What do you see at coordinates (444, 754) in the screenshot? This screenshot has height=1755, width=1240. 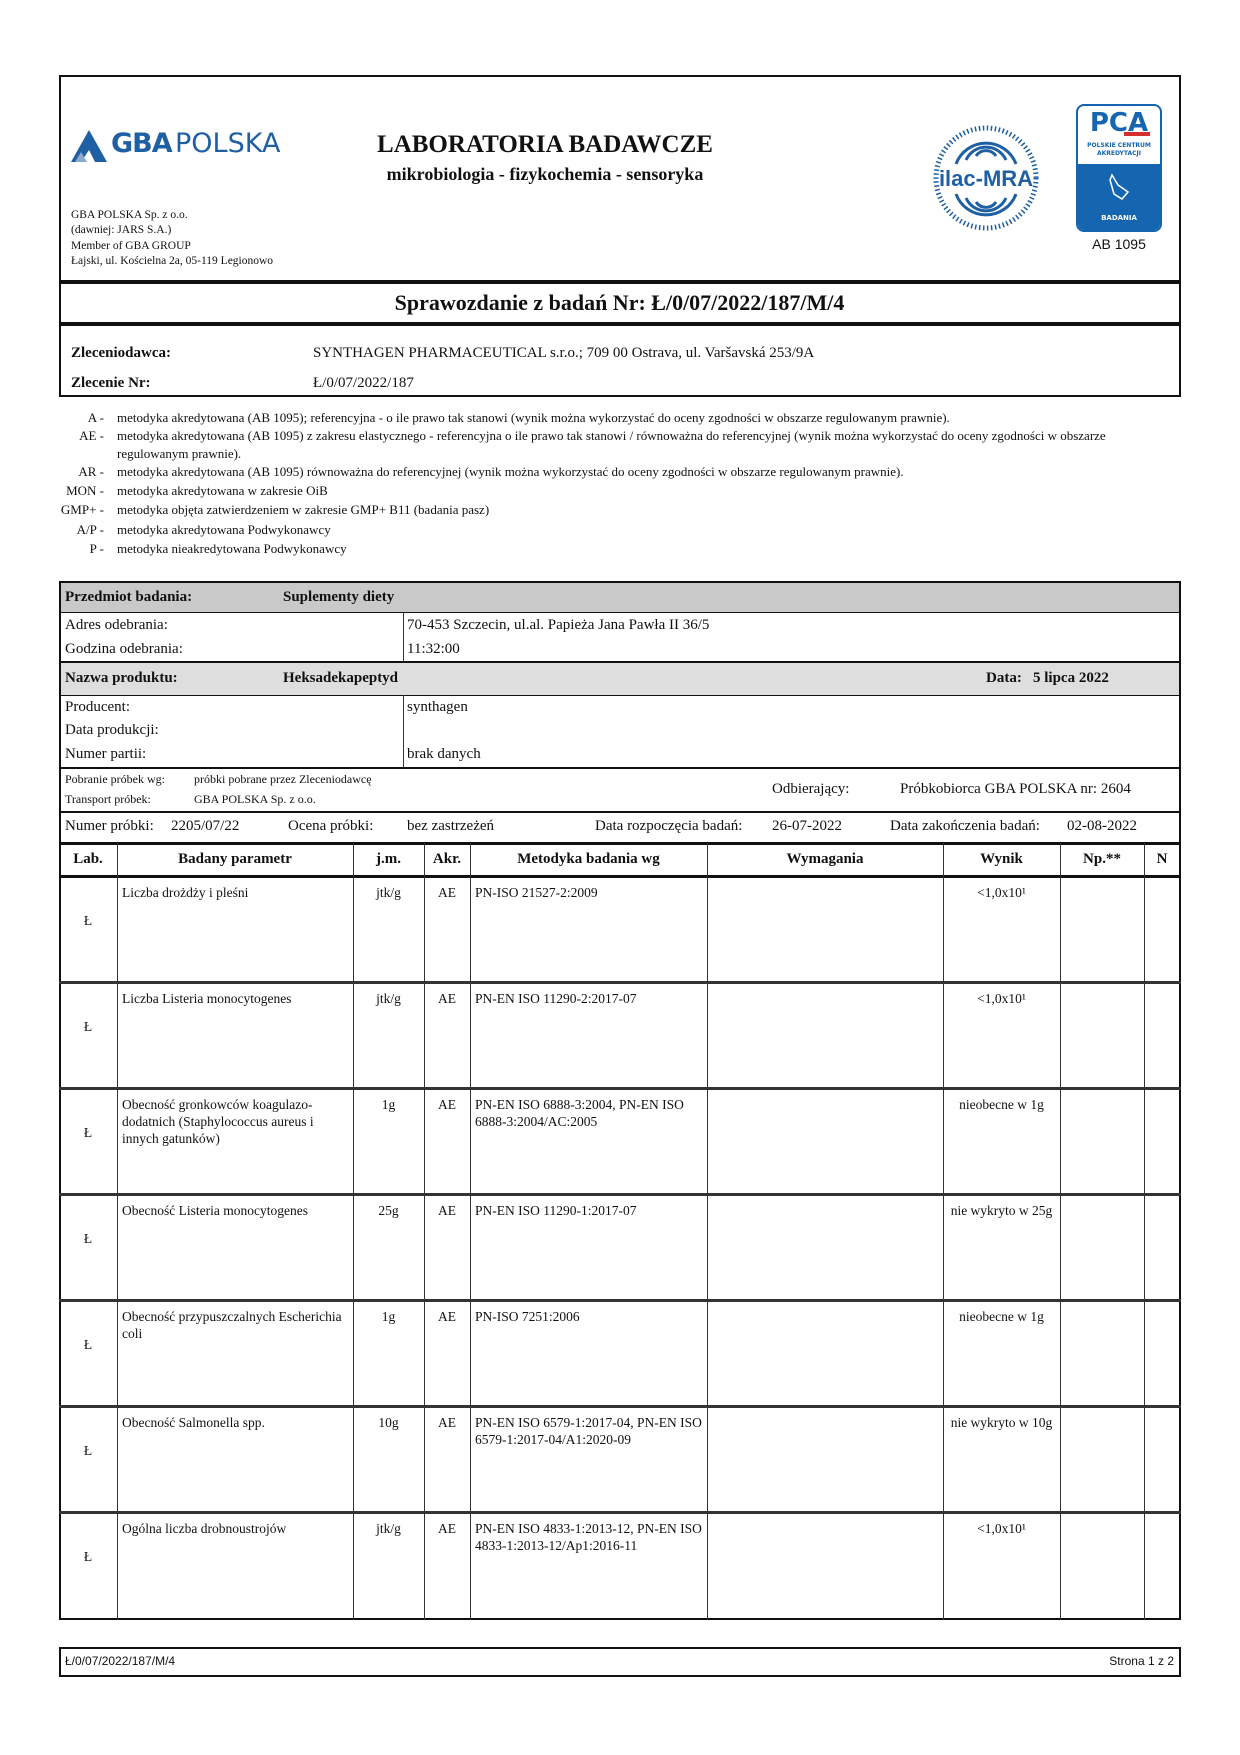 I see `batch-value: brak danych` at bounding box center [444, 754].